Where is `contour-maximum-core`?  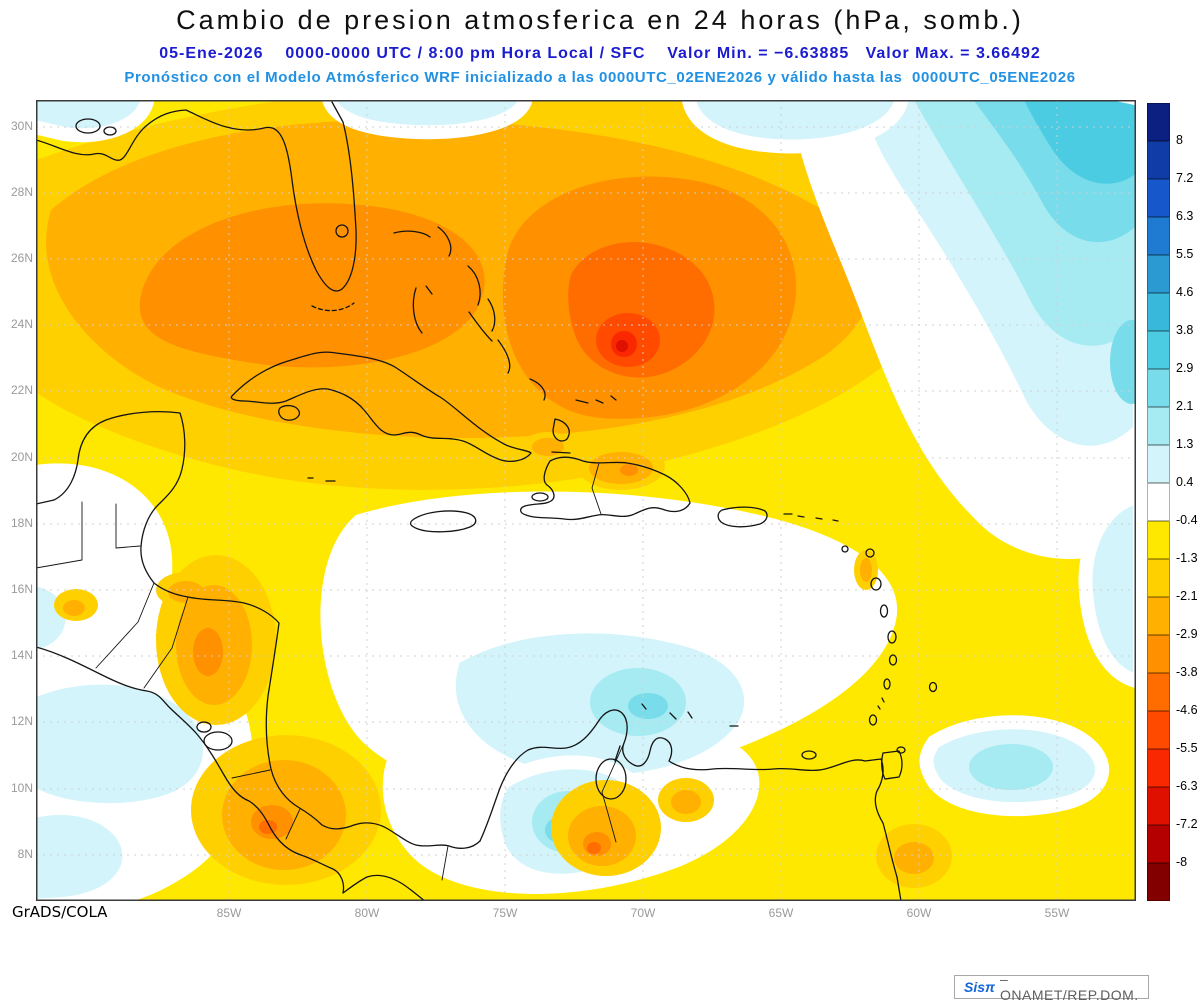 contour-maximum-core is located at coordinates (1080, 142).